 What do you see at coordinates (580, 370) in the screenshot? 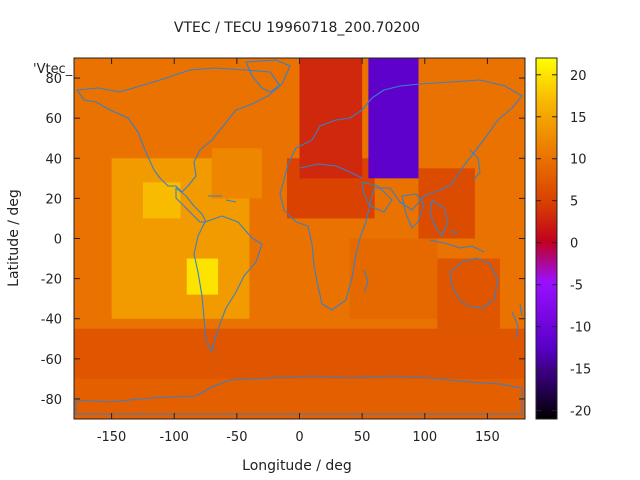
I see `colorbar-tick-label: -15` at bounding box center [580, 370].